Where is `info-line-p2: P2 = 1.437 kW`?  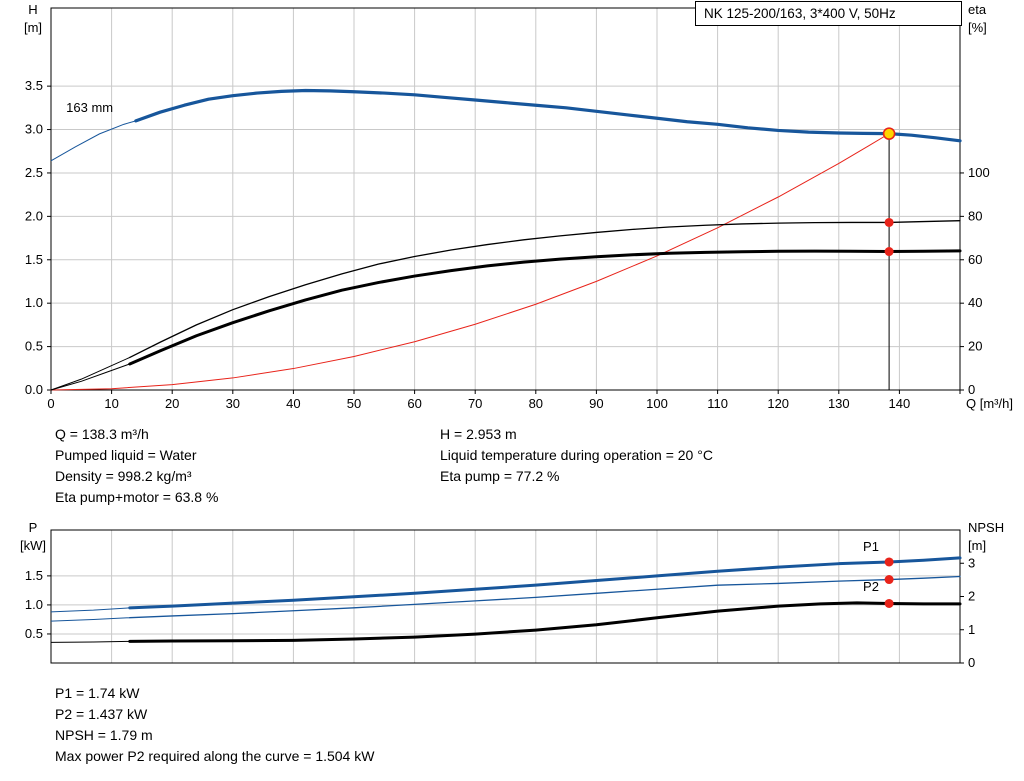 info-line-p2: P2 = 1.437 kW is located at coordinates (101, 714).